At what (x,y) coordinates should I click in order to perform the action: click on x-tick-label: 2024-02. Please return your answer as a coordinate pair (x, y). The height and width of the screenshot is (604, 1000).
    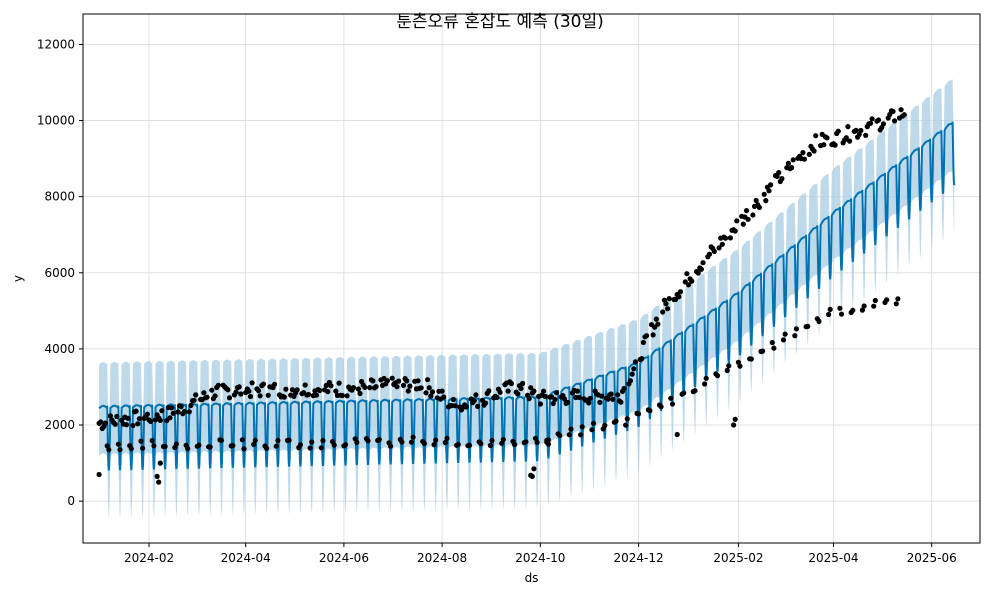
    Looking at the image, I should click on (149, 558).